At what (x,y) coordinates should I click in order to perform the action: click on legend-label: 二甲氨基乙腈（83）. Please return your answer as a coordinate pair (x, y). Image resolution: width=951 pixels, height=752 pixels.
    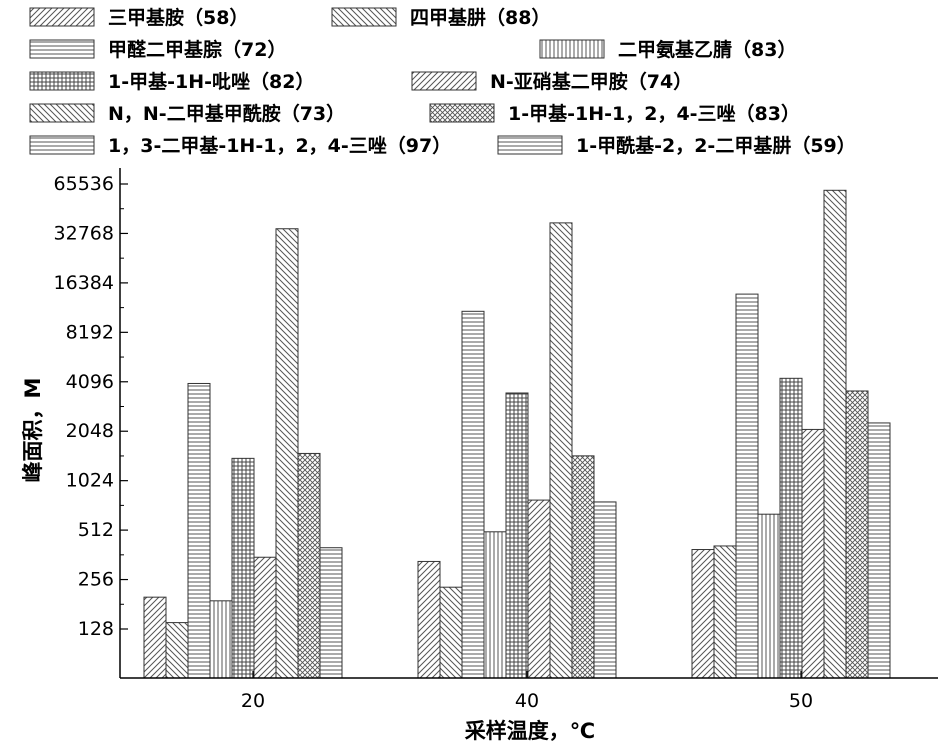
    Looking at the image, I should click on (707, 49).